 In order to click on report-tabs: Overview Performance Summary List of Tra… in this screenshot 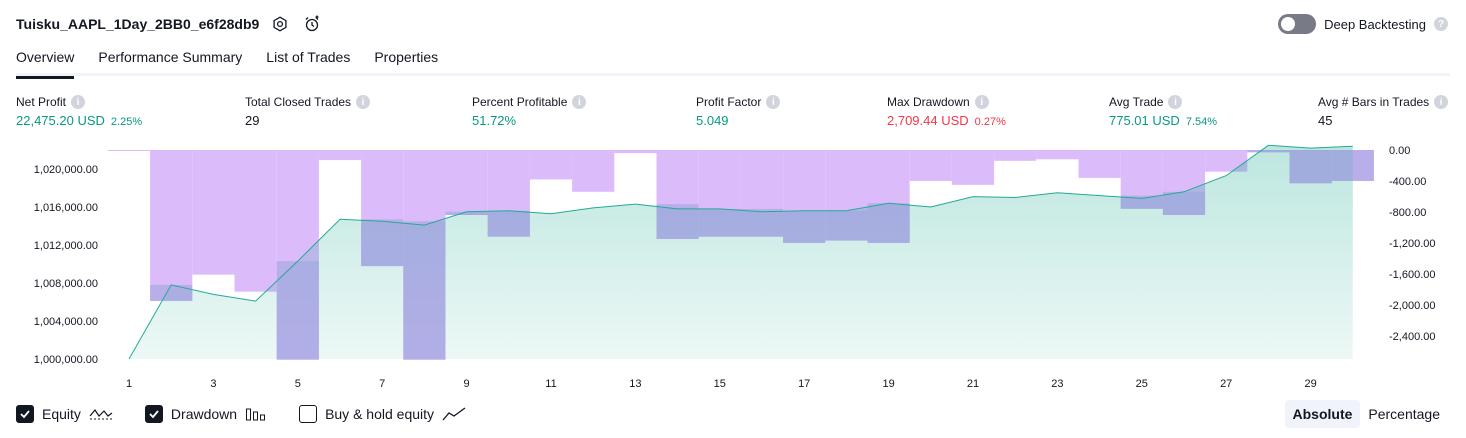, I will do `click(733, 62)`.